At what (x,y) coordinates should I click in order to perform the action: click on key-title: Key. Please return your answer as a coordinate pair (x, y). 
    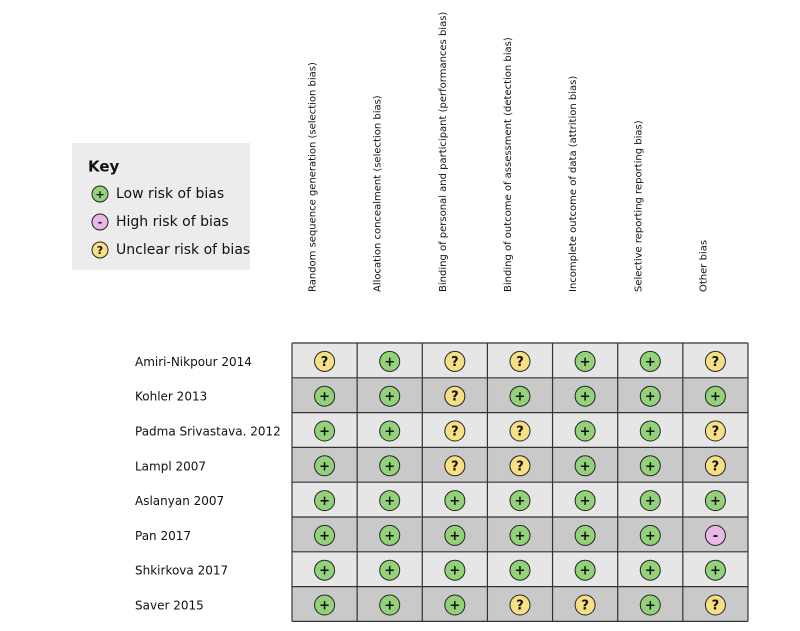
    Looking at the image, I should click on (104, 167).